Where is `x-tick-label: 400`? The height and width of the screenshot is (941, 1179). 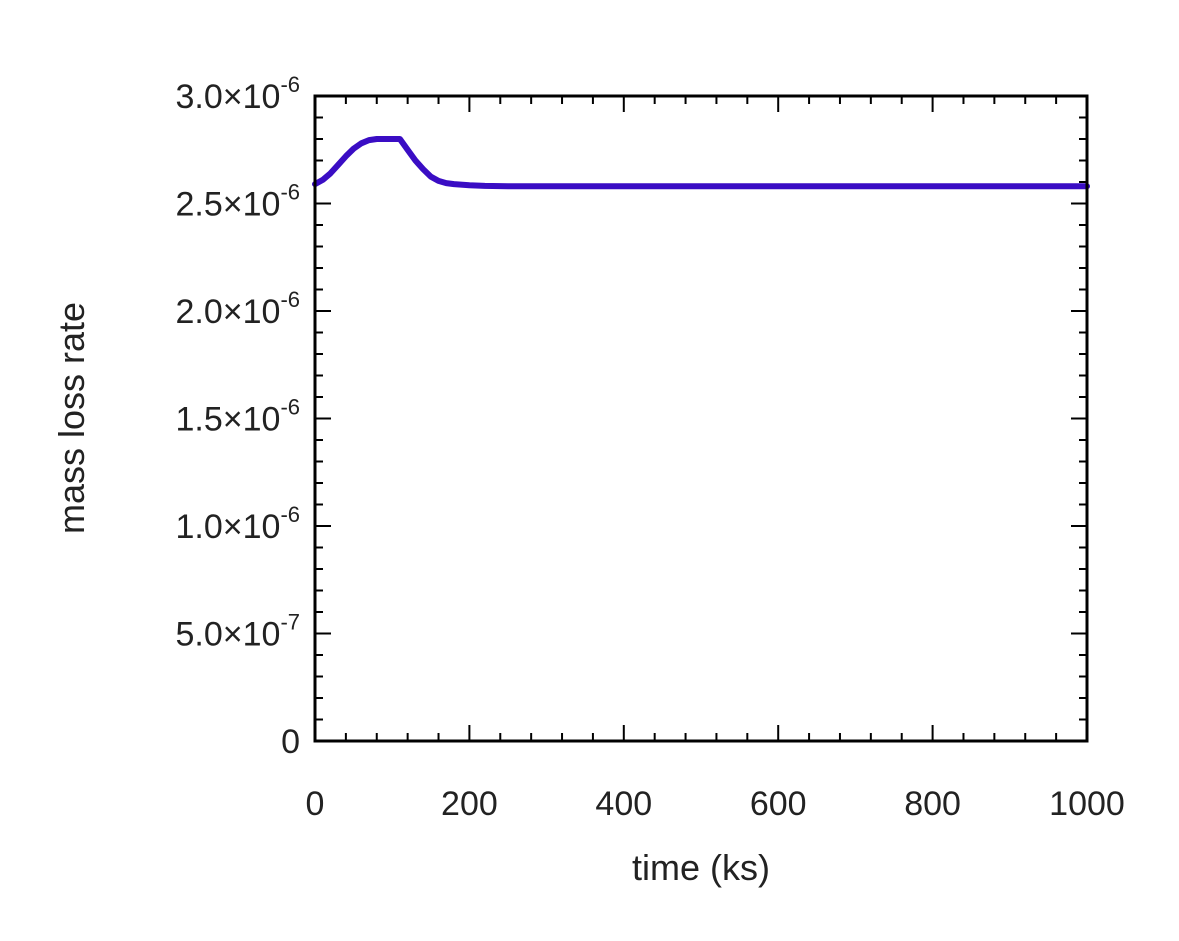
x-tick-label: 400 is located at coordinates (623, 804).